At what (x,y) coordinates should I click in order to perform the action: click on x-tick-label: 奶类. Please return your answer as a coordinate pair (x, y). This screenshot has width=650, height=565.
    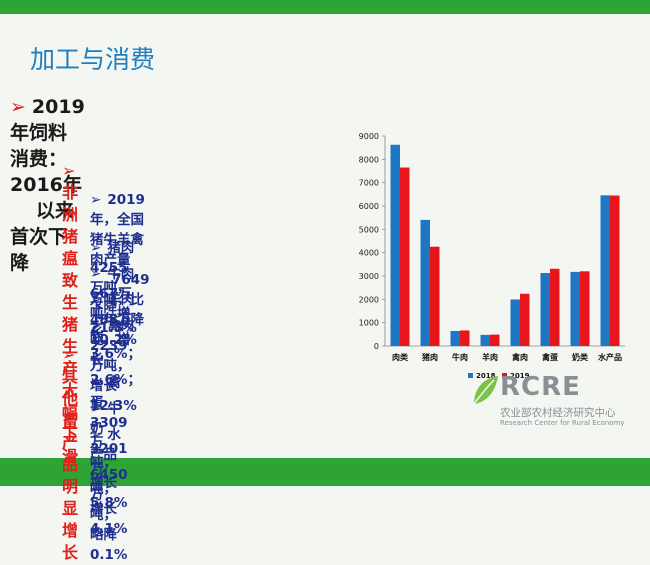
    Looking at the image, I should click on (580, 357).